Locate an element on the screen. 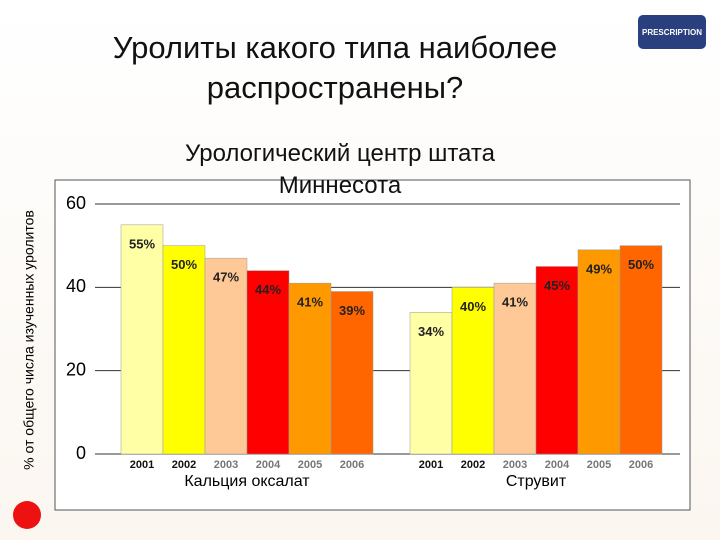 Image resolution: width=720 pixels, height=540 pixels. group-label: Кальция оксалат is located at coordinates (247, 481).